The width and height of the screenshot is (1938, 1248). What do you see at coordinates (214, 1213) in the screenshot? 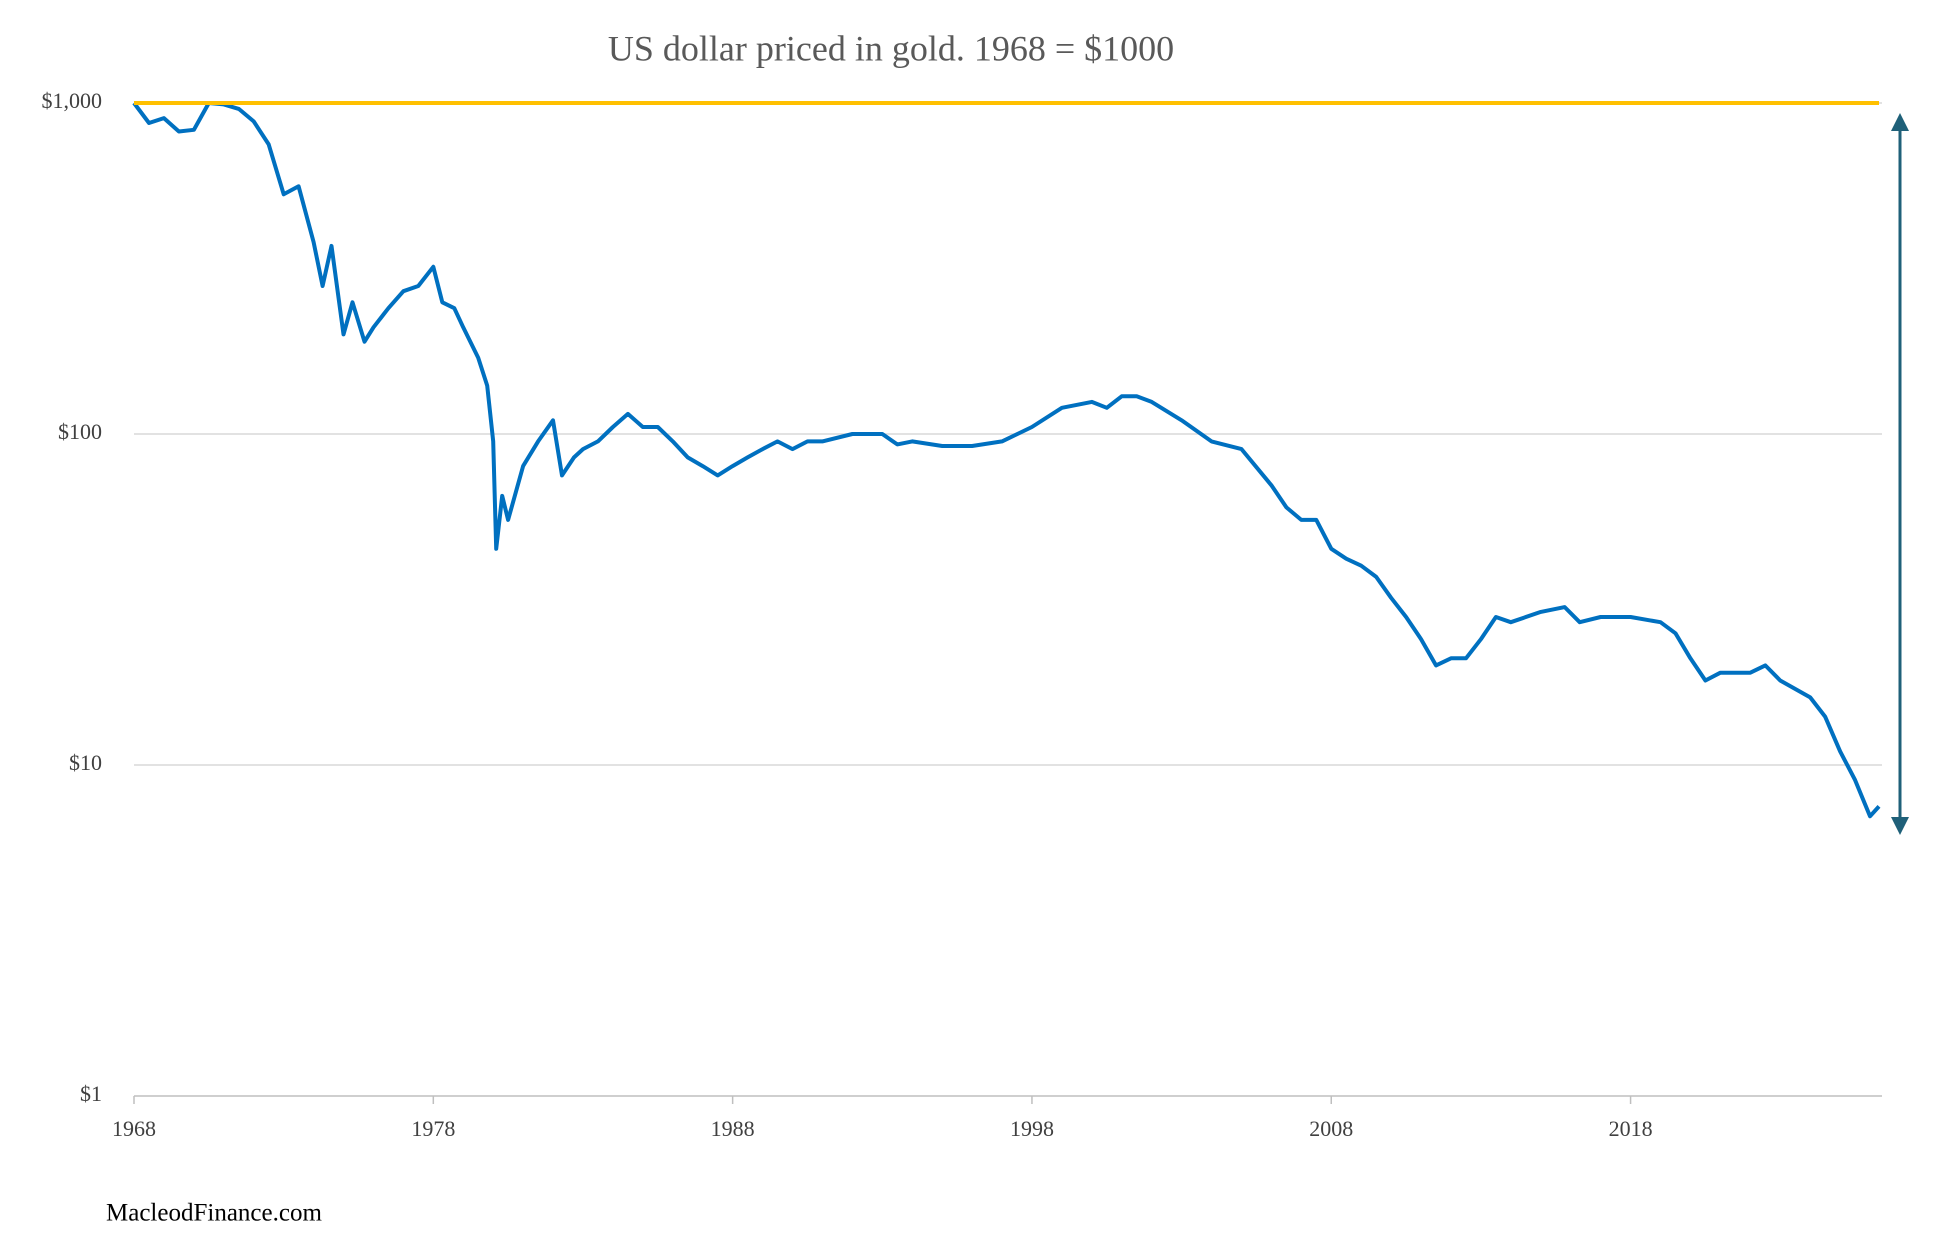
I see `source: MacleodFinance.com` at bounding box center [214, 1213].